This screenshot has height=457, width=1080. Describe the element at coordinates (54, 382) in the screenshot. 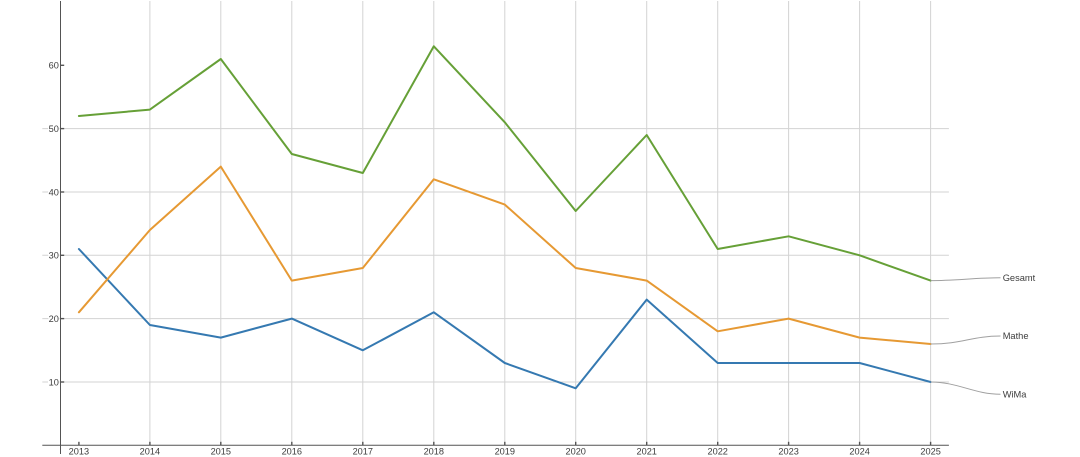

I see `svg-text: 10` at that location.